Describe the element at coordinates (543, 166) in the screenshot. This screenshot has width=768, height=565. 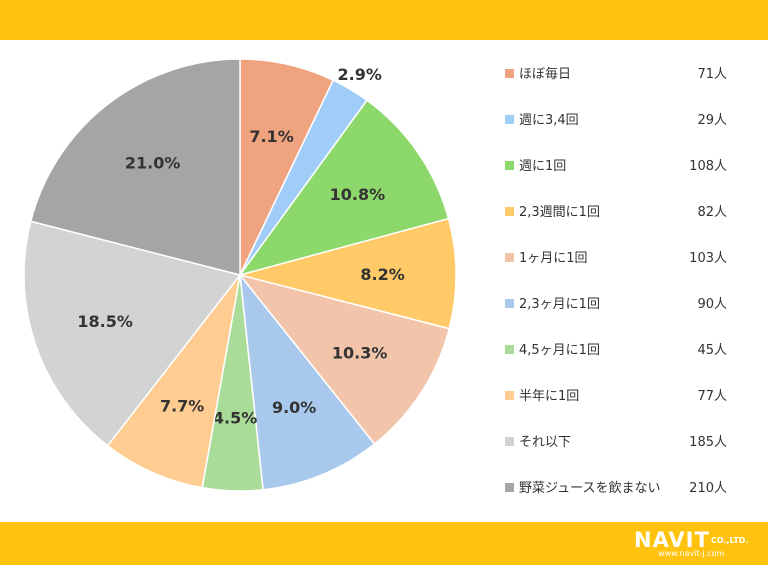
I see `legend-label: 週に1回` at that location.